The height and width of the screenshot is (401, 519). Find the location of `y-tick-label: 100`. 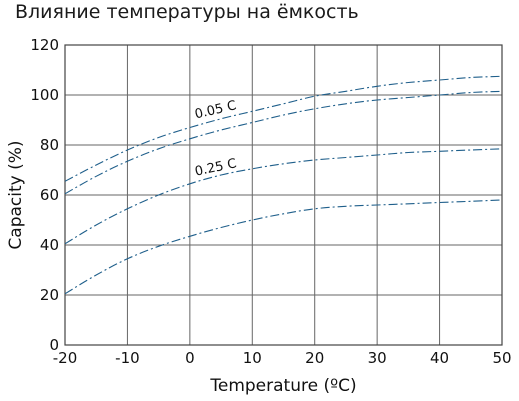

y-tick-label: 100 is located at coordinates (44, 95).